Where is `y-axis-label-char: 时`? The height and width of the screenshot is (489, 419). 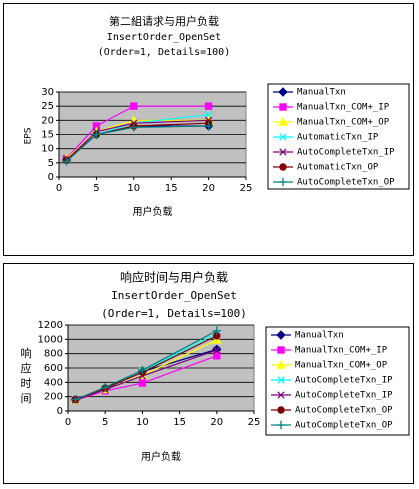 y-axis-label-char: 时 is located at coordinates (26, 383).